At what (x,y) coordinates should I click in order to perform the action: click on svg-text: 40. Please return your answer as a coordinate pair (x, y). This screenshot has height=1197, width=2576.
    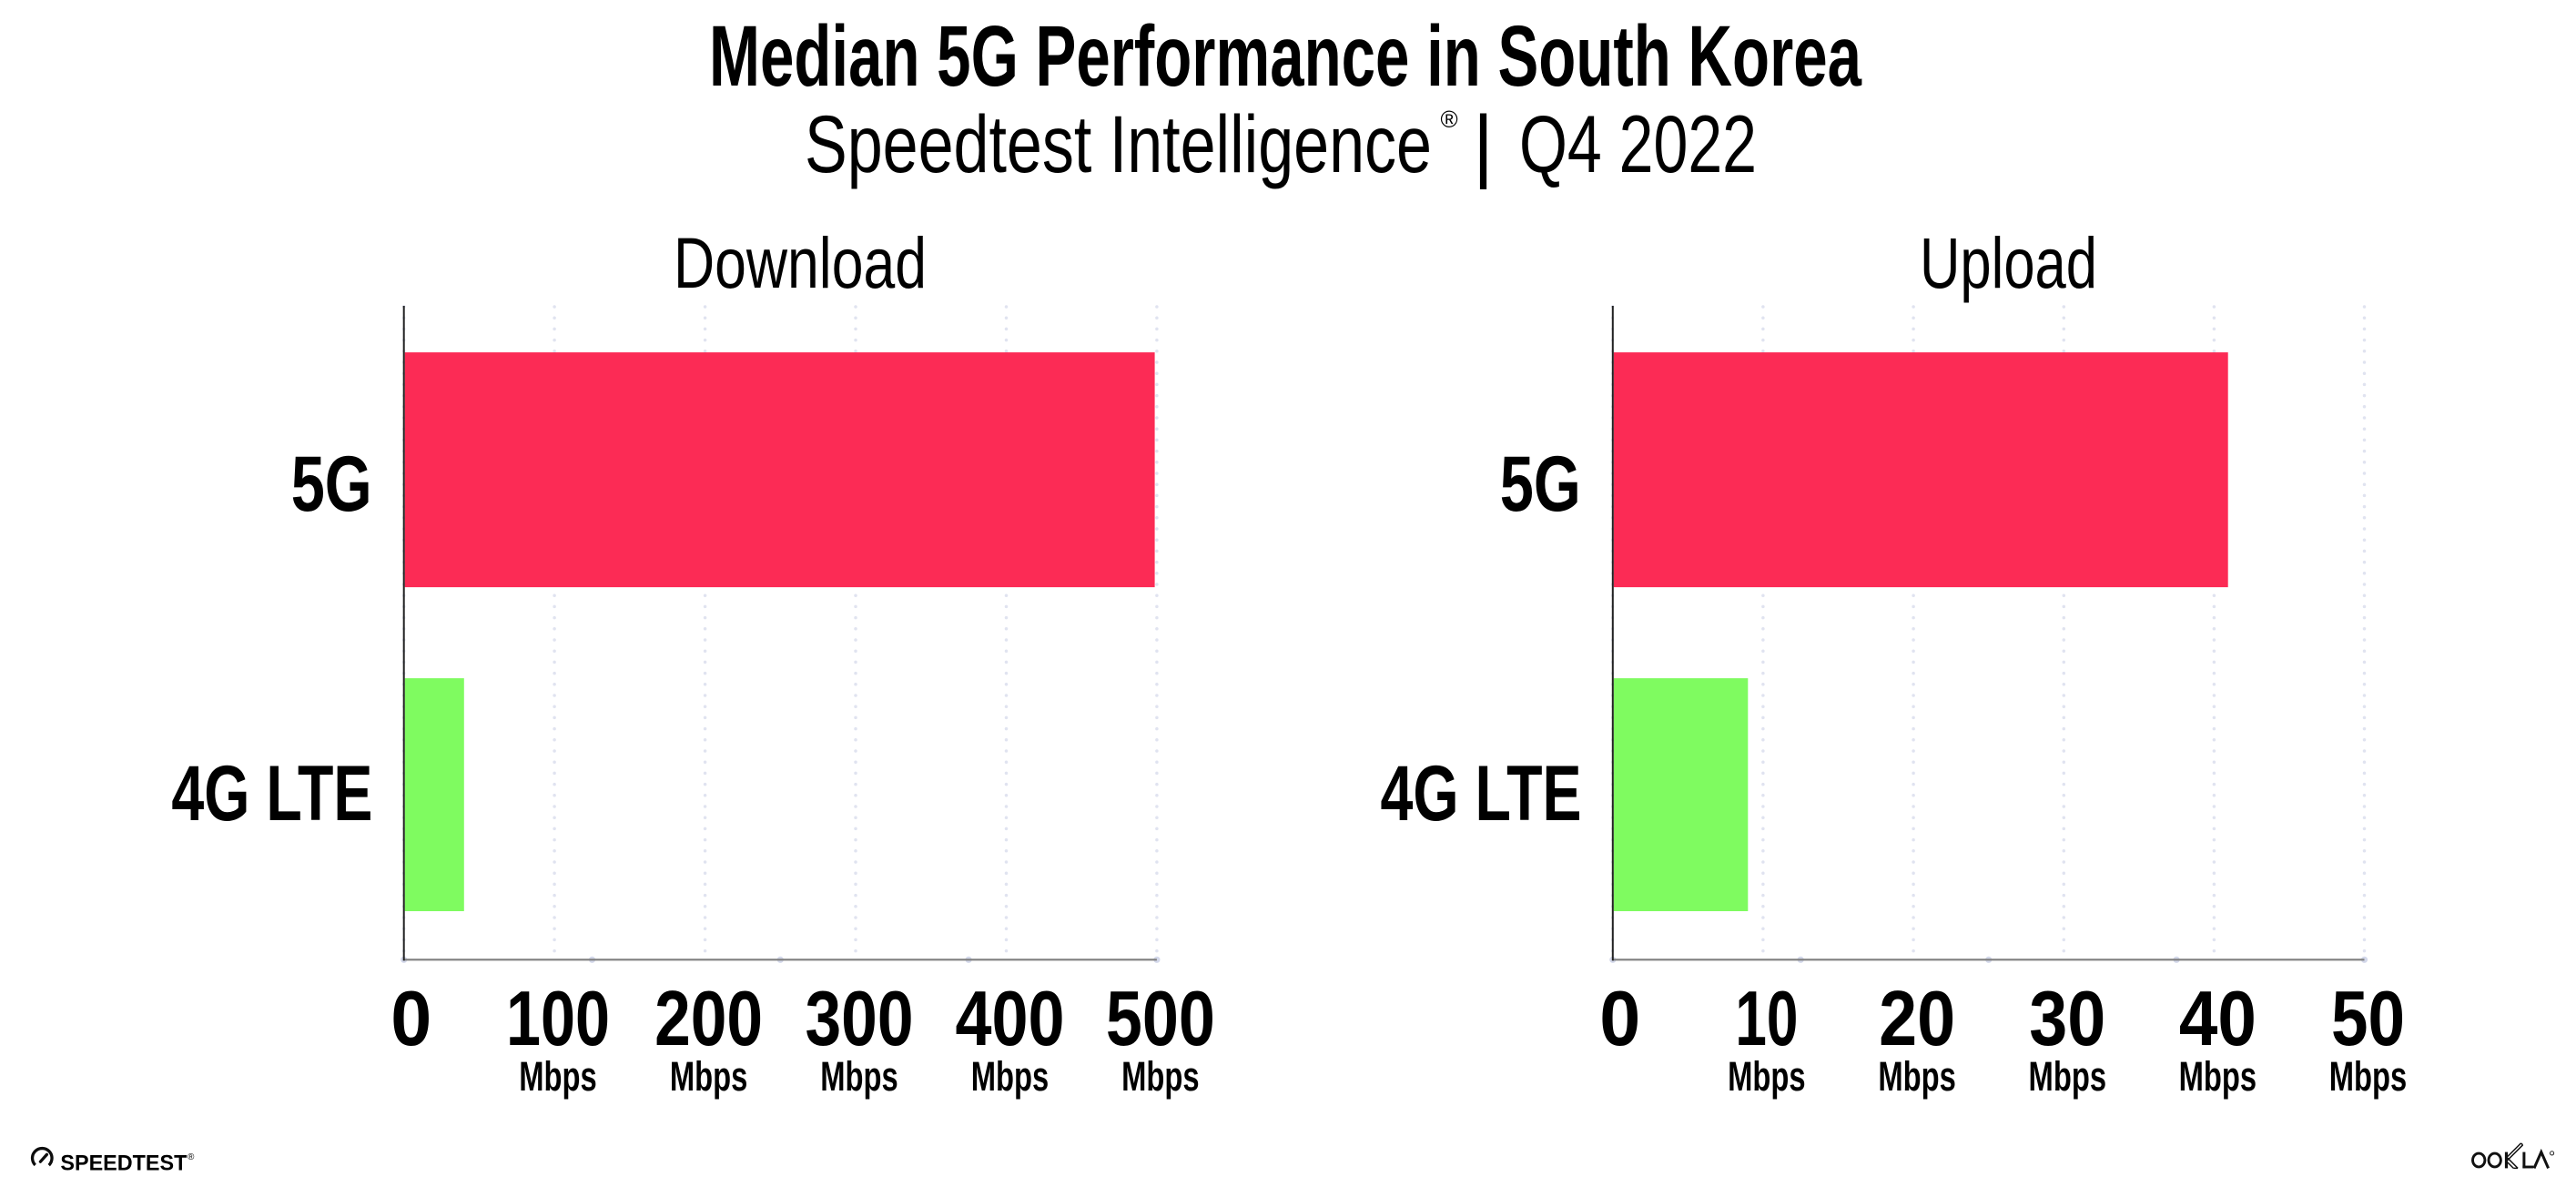
    Looking at the image, I should click on (2218, 1019).